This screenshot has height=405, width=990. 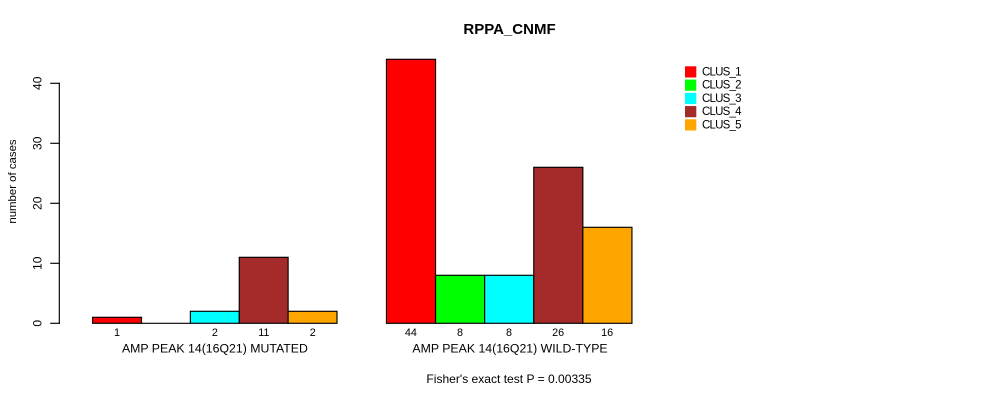 What do you see at coordinates (722, 86) in the screenshot?
I see `svg-text: CLUS_2` at bounding box center [722, 86].